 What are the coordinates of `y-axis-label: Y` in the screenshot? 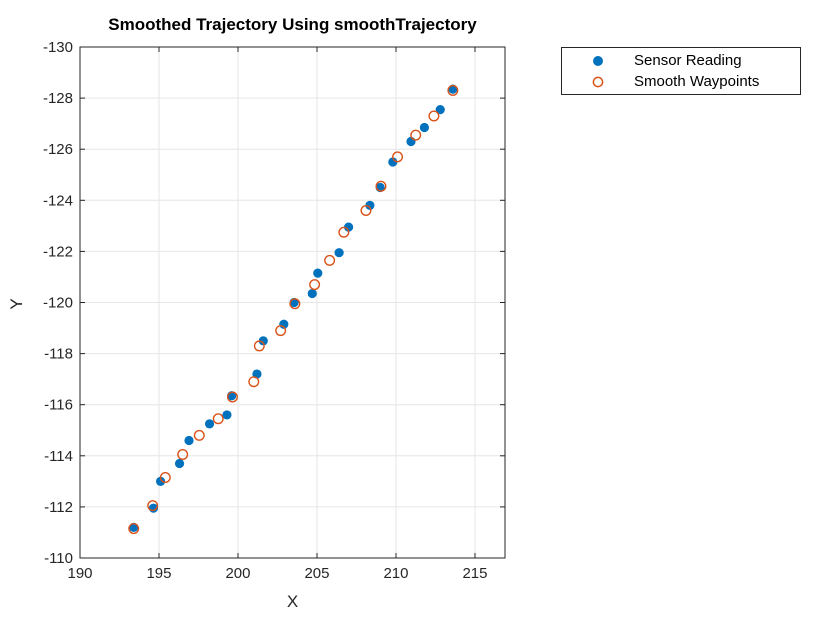 It's located at (16, 304).